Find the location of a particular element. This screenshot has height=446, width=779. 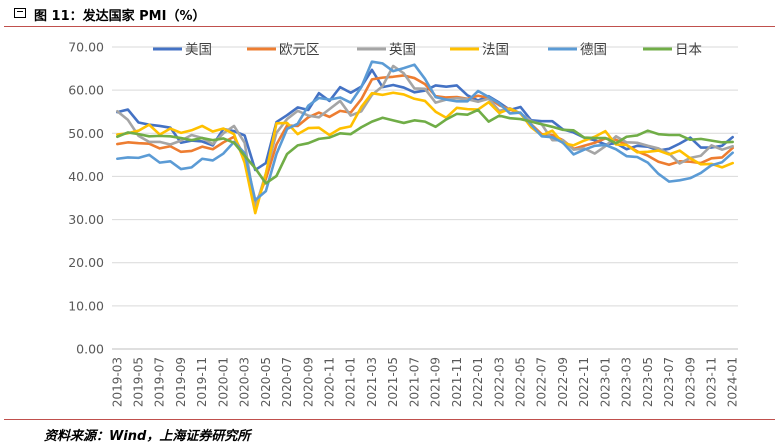

x-tick-label: 2022-09 is located at coordinates (563, 382).